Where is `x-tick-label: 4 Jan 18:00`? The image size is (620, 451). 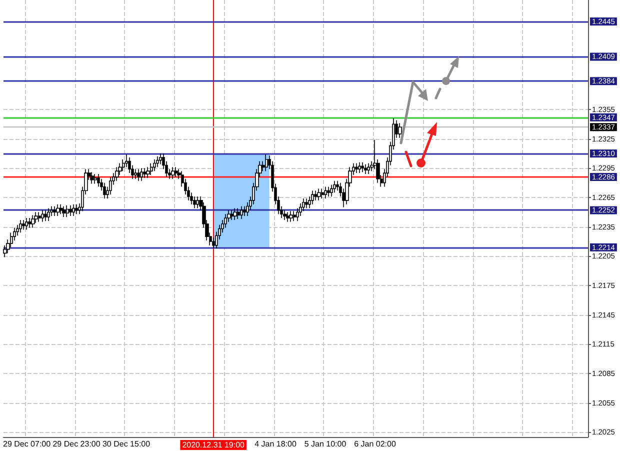
x-tick-label: 4 Jan 18:00 is located at coordinates (275, 444).